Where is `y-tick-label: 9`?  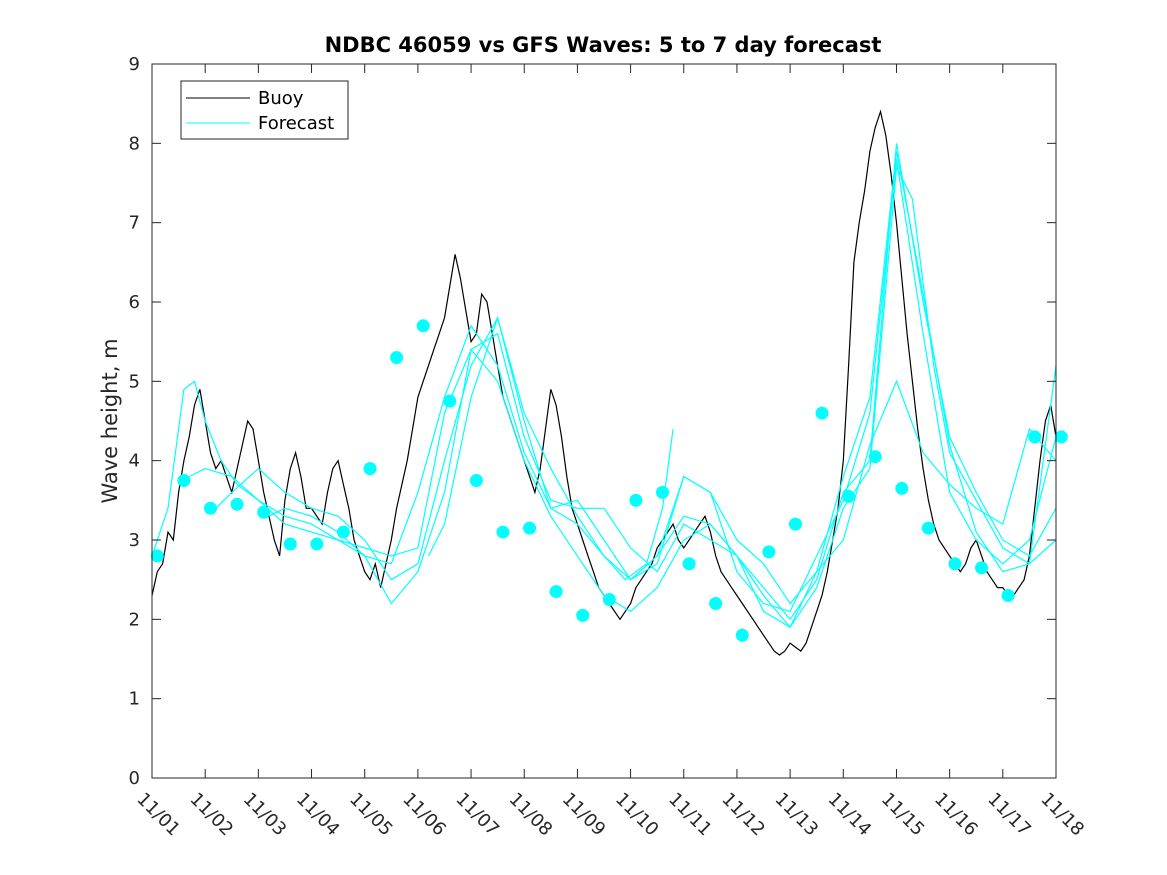
y-tick-label: 9 is located at coordinates (134, 64).